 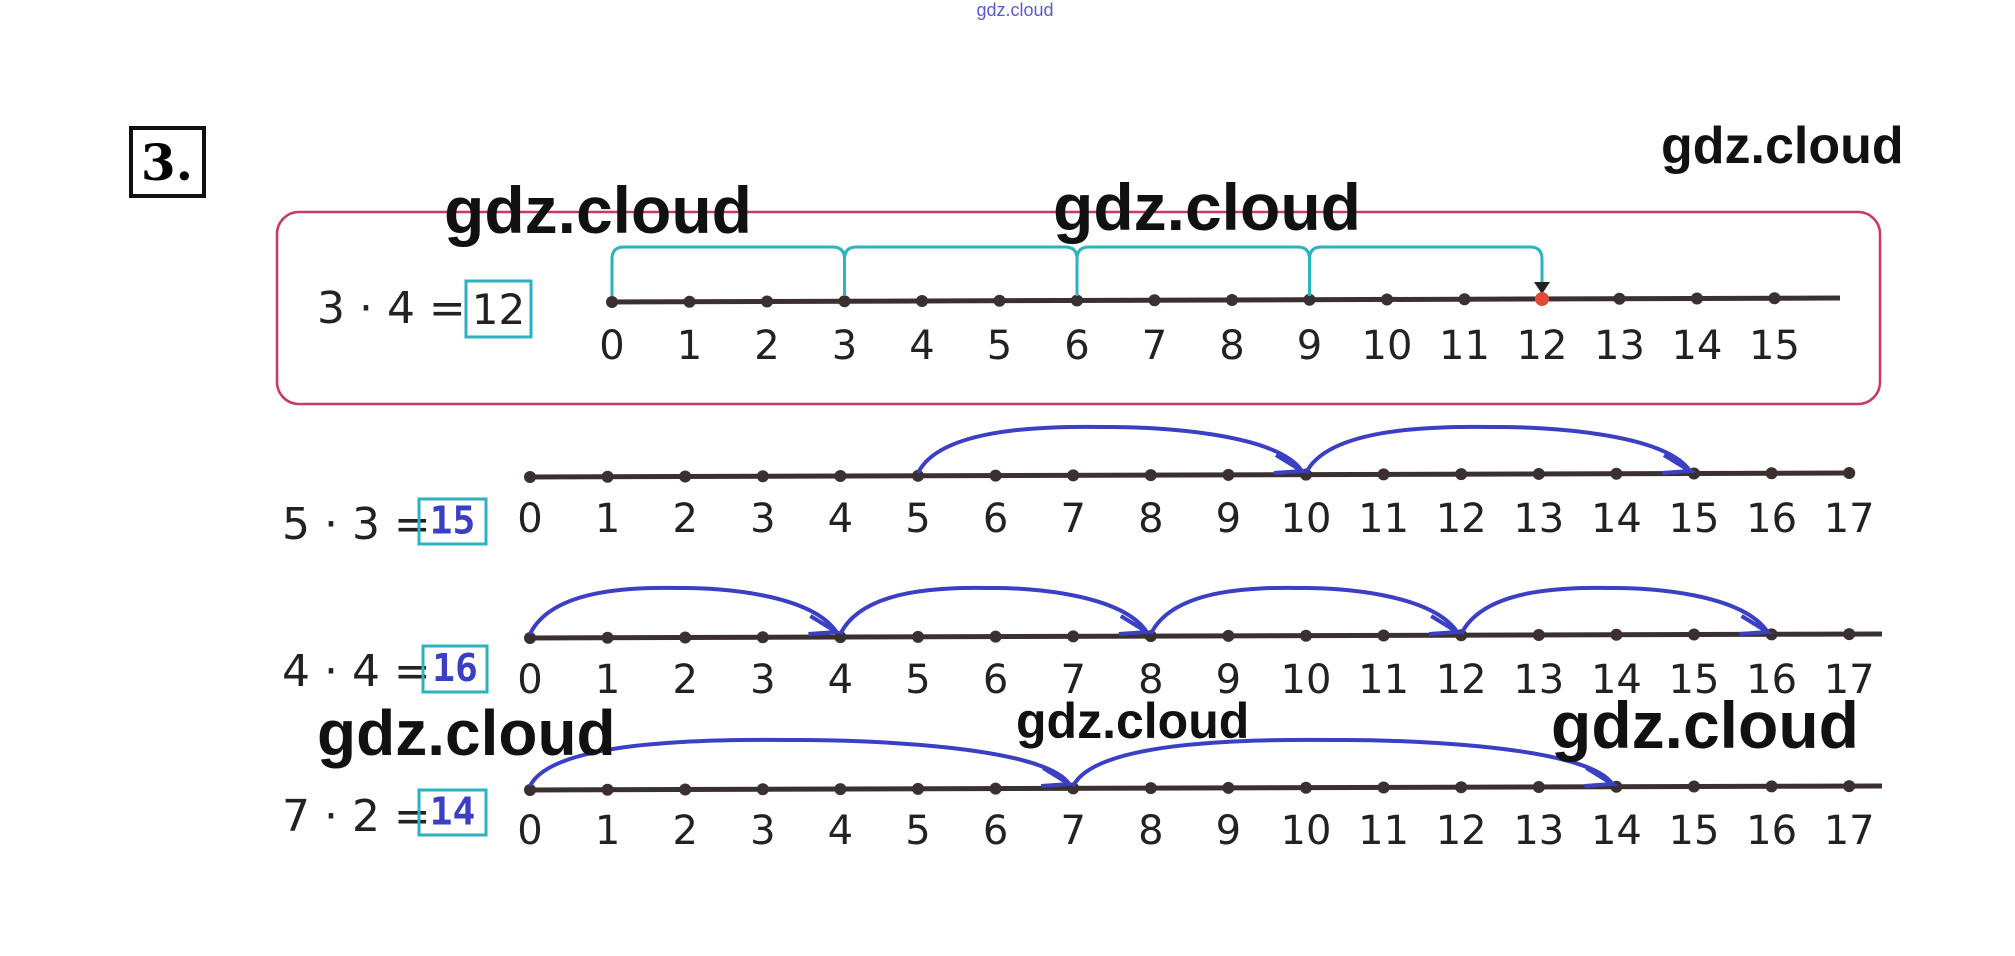 I want to click on answer-box, so click(x=452, y=521).